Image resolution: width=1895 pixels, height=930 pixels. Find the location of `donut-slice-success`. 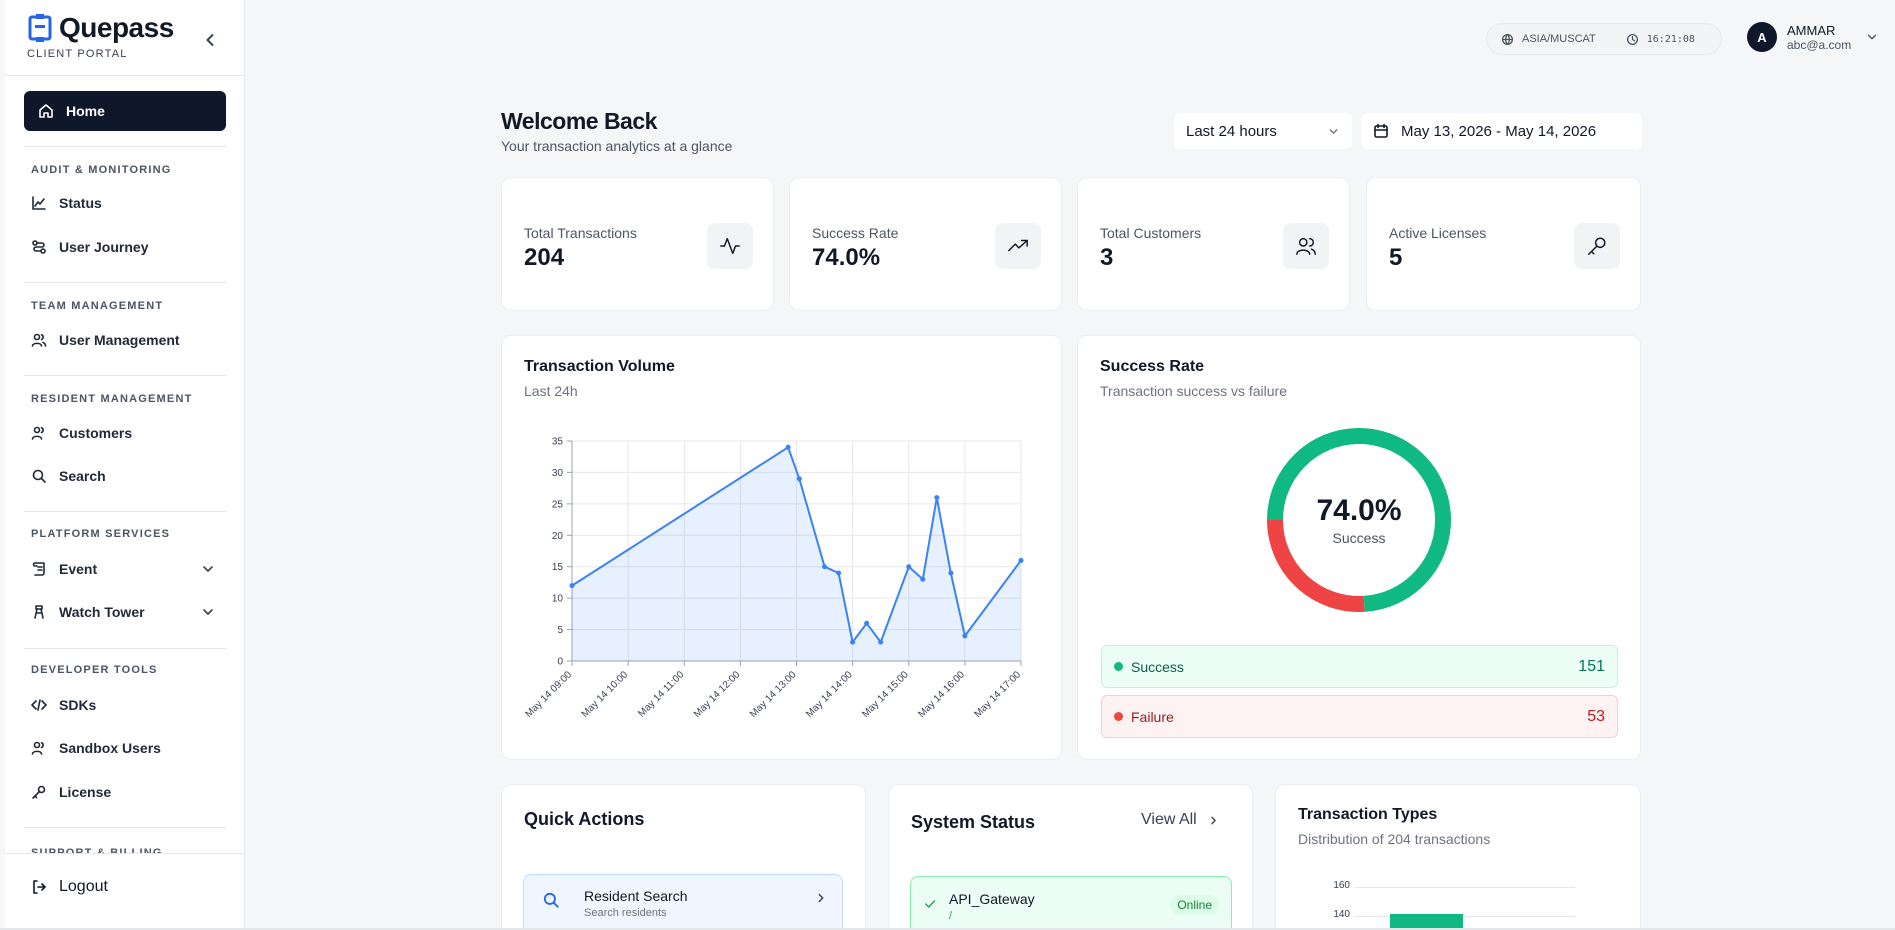

donut-slice-success is located at coordinates (1359, 520).